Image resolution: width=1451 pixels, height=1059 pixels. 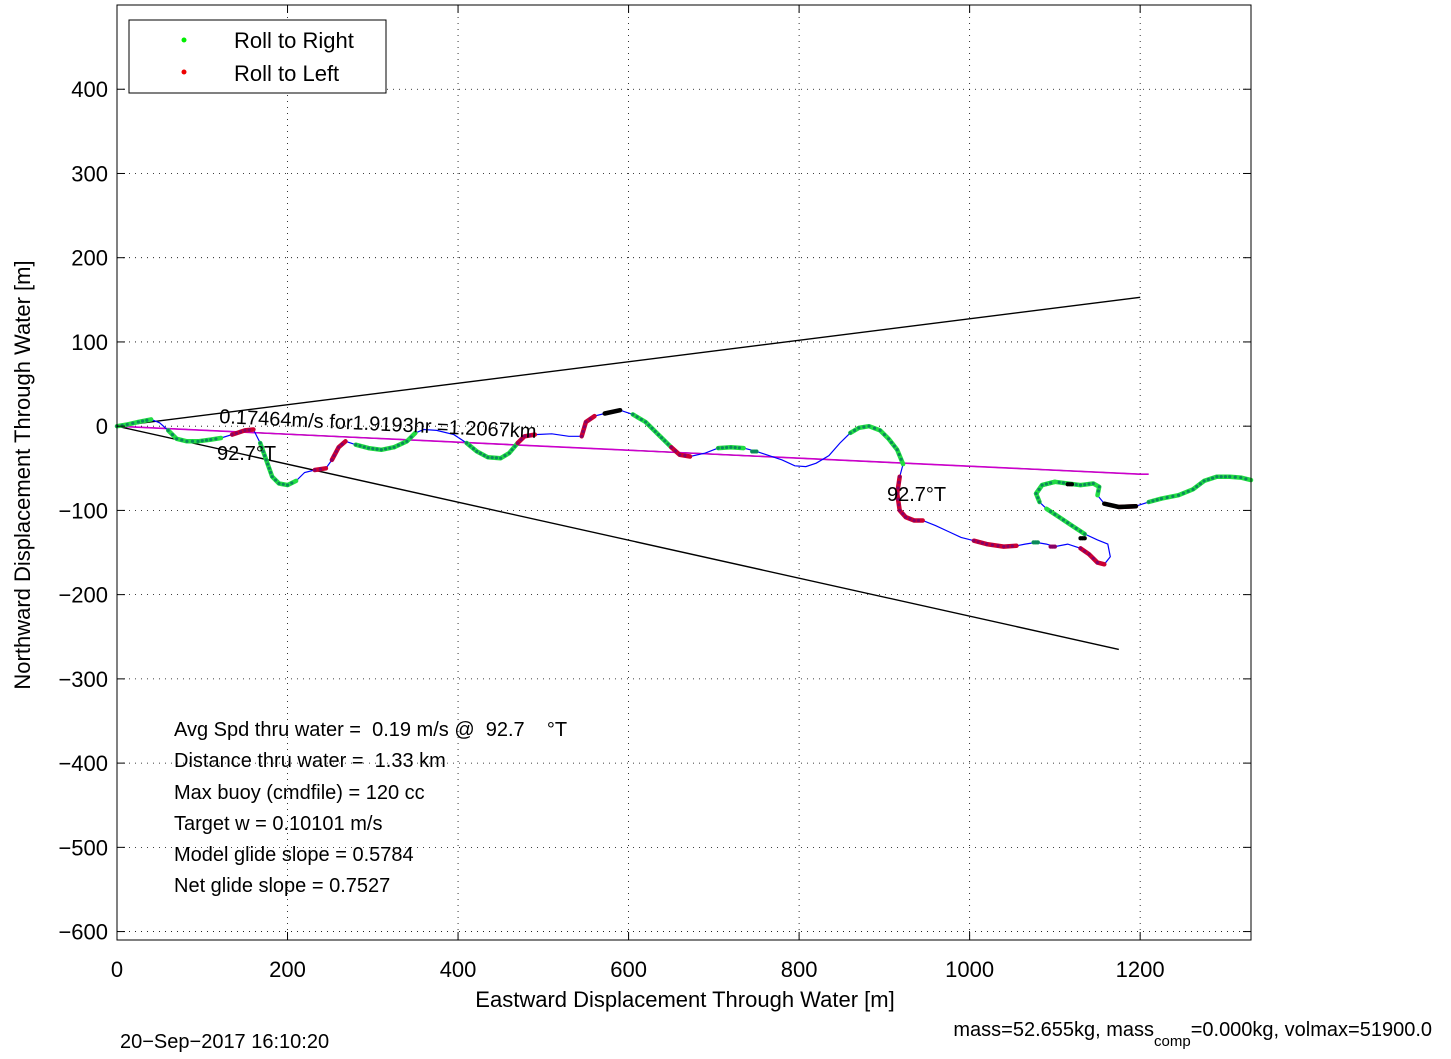 I want to click on neutral-marker-band, so click(x=612, y=411).